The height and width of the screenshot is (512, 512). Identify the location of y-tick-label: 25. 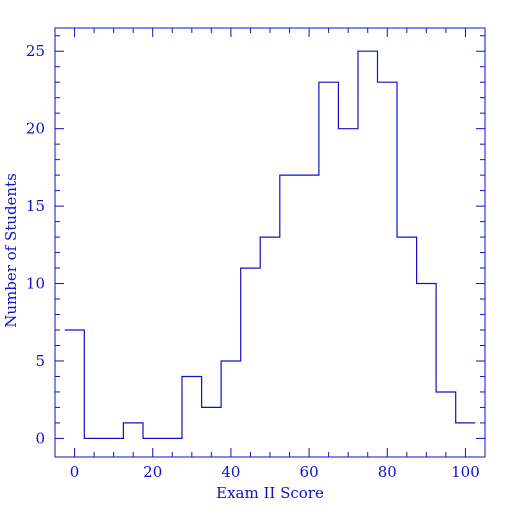
(35, 51).